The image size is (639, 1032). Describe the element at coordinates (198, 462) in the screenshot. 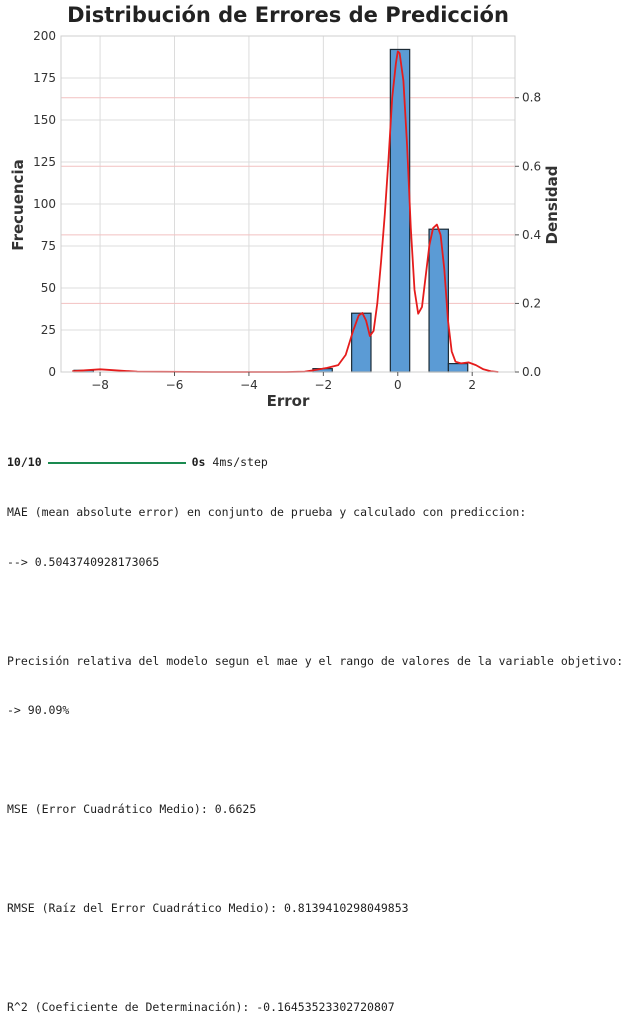

I see `progress-time: 0s` at that location.